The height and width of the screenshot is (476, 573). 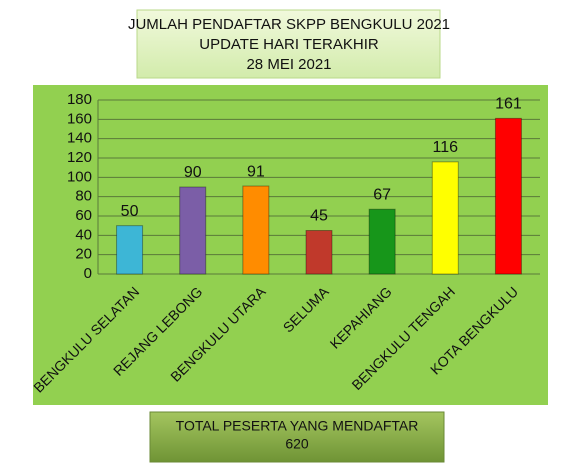 What do you see at coordinates (382, 194) in the screenshot?
I see `value-label: 67` at bounding box center [382, 194].